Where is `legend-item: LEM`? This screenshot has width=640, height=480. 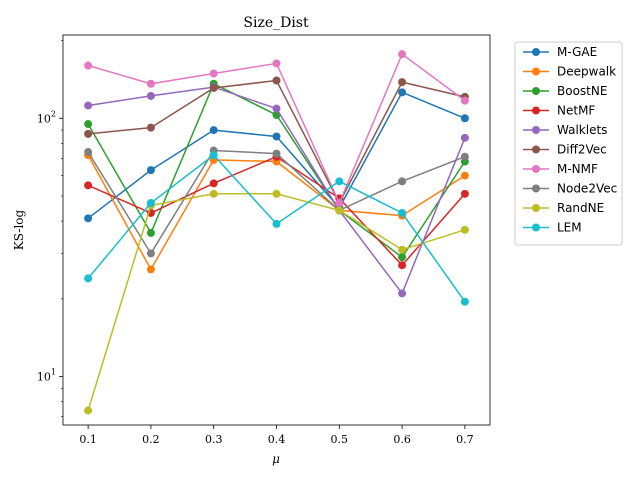
legend-item: LEM is located at coordinates (552, 228).